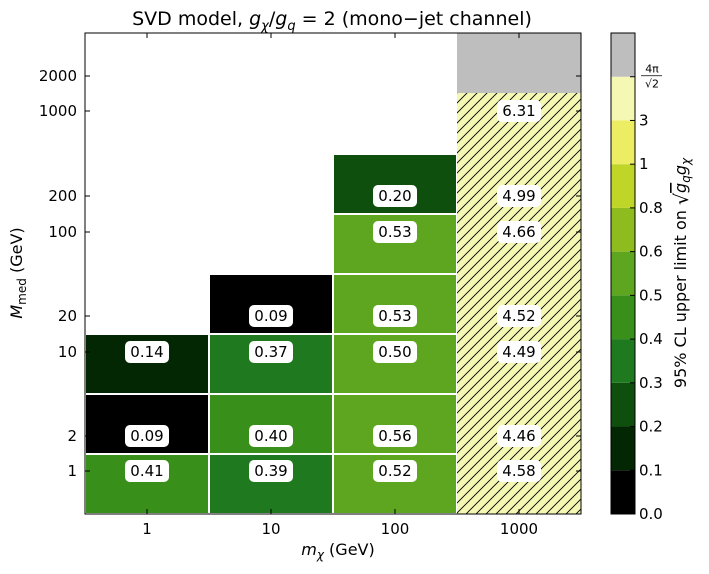  What do you see at coordinates (72, 436) in the screenshot?
I see `y-tick-label: 2` at bounding box center [72, 436].